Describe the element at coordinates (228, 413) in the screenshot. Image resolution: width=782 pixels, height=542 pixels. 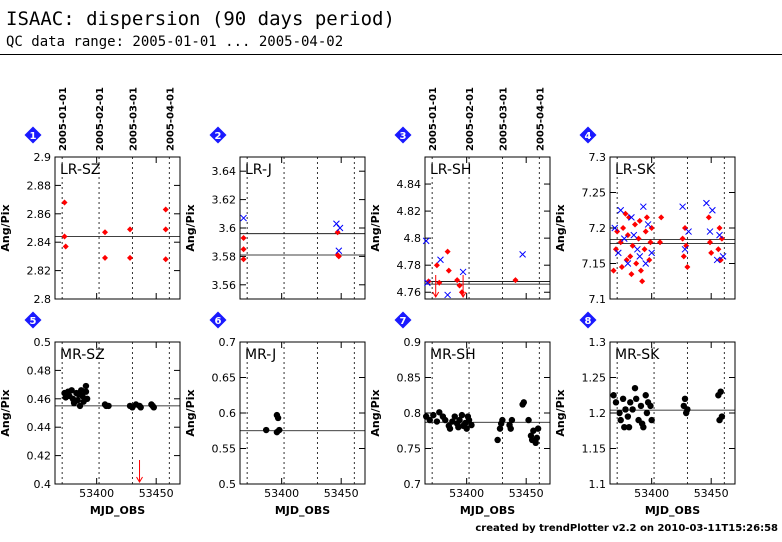
I see `y-tick-label: 0.6` at that location.